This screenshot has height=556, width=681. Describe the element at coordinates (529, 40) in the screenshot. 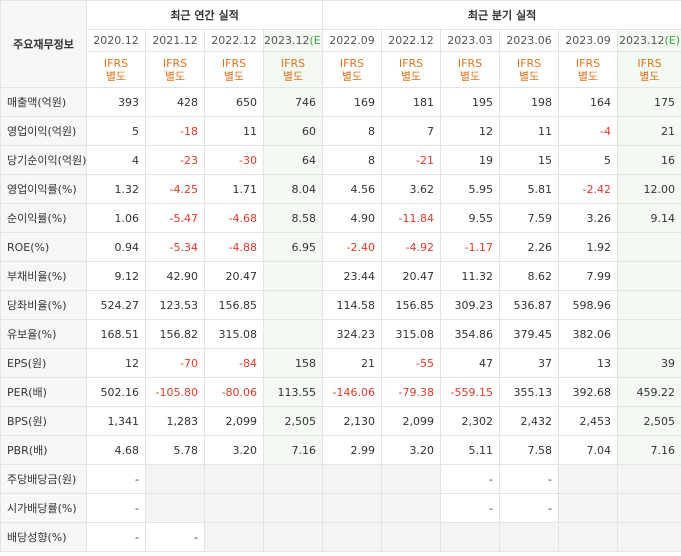

I see `period-header: 2023.06` at that location.